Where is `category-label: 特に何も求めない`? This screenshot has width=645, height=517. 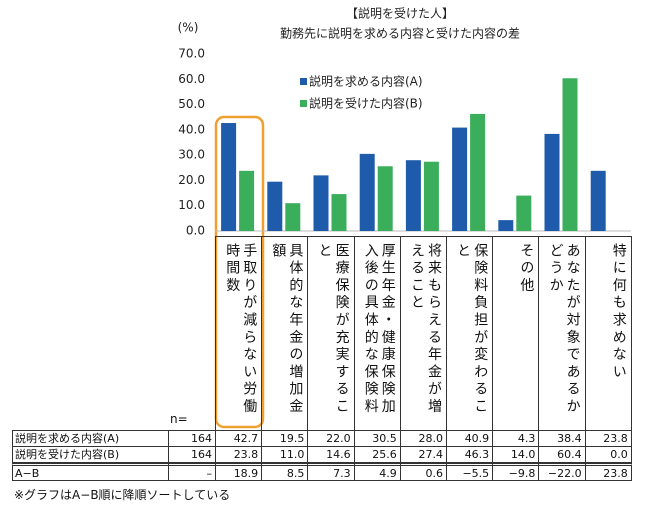
category-label: 特に何も求めない is located at coordinates (608, 333).